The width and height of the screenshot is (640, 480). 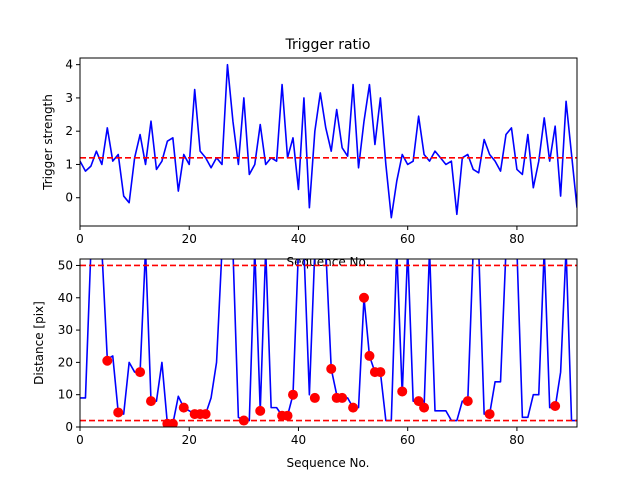 What do you see at coordinates (39, 343) in the screenshot?
I see `y-axis-label: Distance [pix]` at bounding box center [39, 343].